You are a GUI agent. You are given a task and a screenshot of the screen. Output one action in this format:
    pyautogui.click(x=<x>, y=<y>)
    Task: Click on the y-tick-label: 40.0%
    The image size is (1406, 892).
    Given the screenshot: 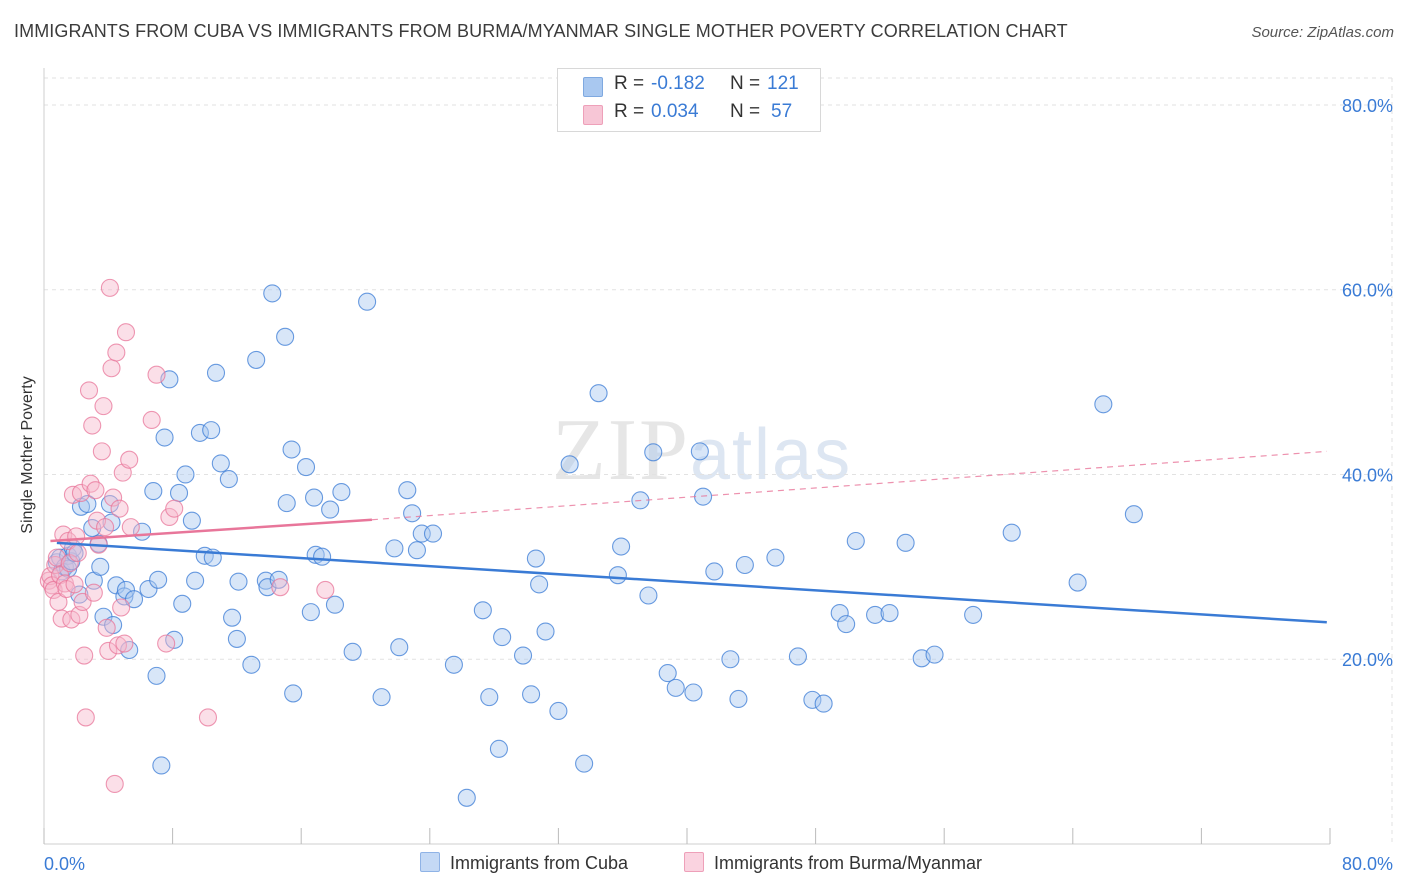 What is the action you would take?
    pyautogui.click(x=1367, y=475)
    